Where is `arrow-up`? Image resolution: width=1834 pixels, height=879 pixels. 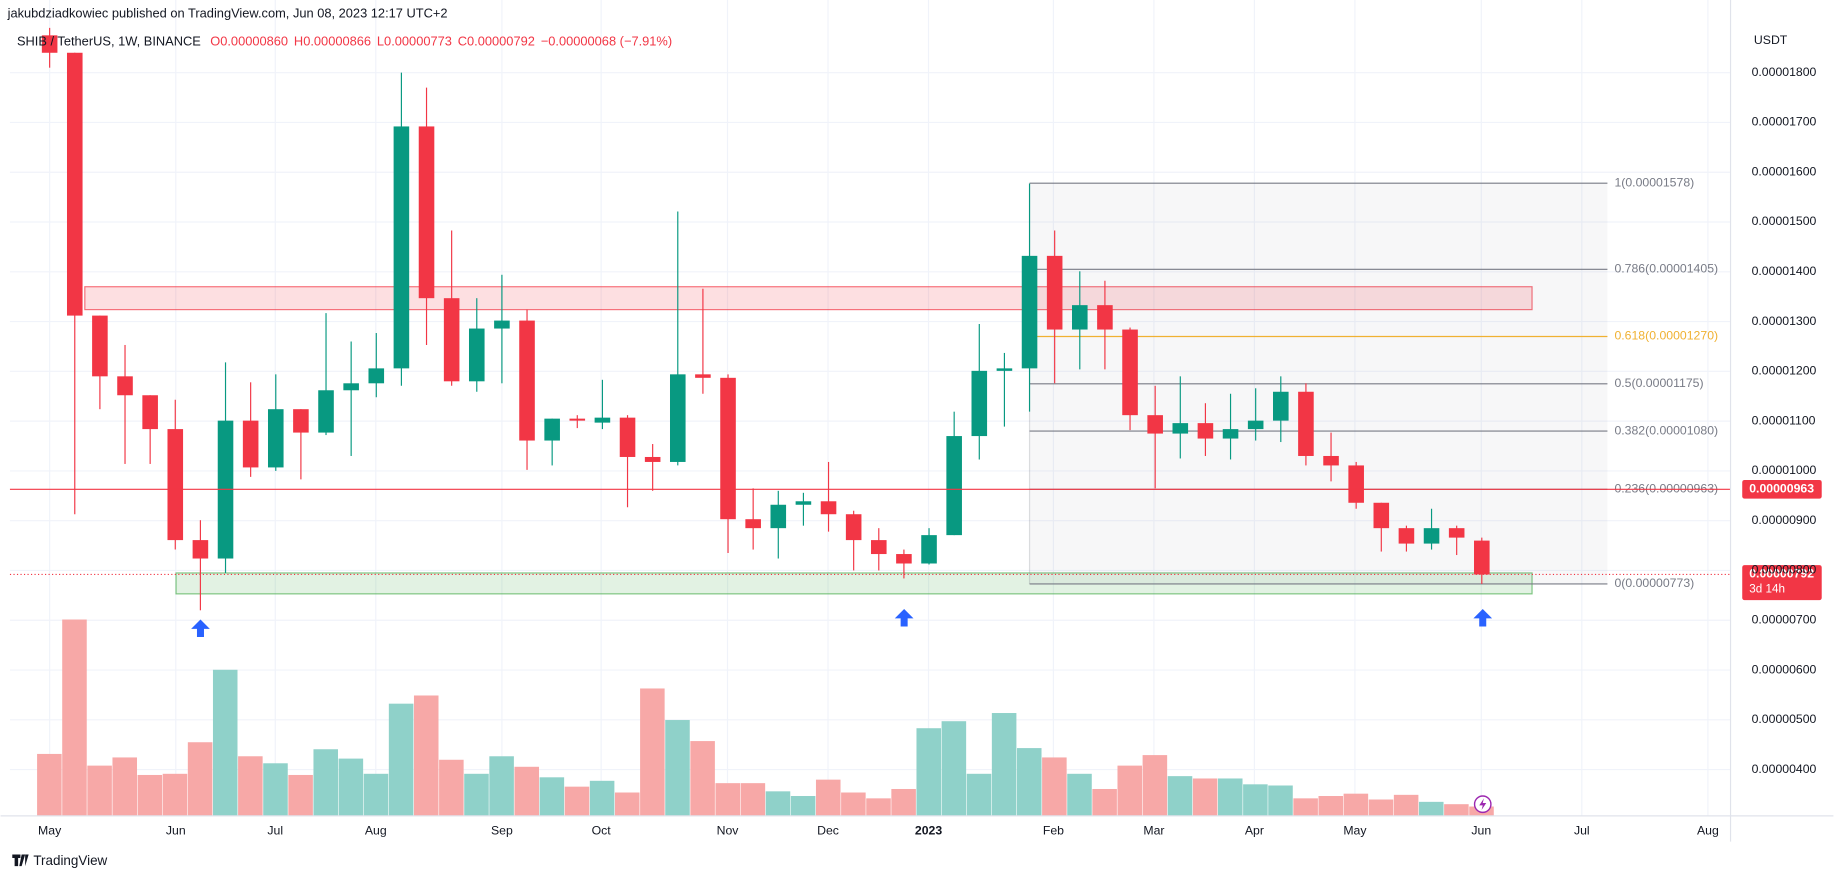 arrow-up is located at coordinates (904, 617).